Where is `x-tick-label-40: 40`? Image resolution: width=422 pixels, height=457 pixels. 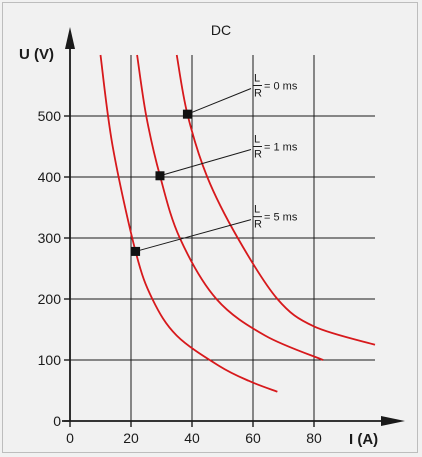 x-tick-label-40: 40 is located at coordinates (192, 438).